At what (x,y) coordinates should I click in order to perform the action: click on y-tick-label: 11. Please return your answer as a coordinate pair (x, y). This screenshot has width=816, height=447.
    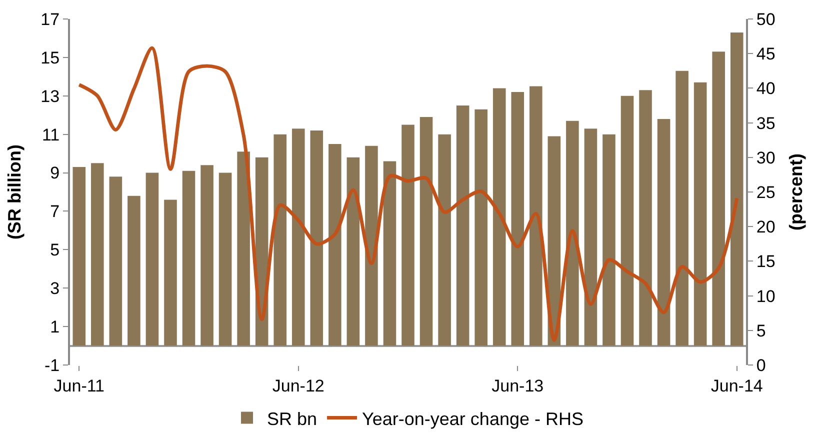
    Looking at the image, I should click on (51, 134).